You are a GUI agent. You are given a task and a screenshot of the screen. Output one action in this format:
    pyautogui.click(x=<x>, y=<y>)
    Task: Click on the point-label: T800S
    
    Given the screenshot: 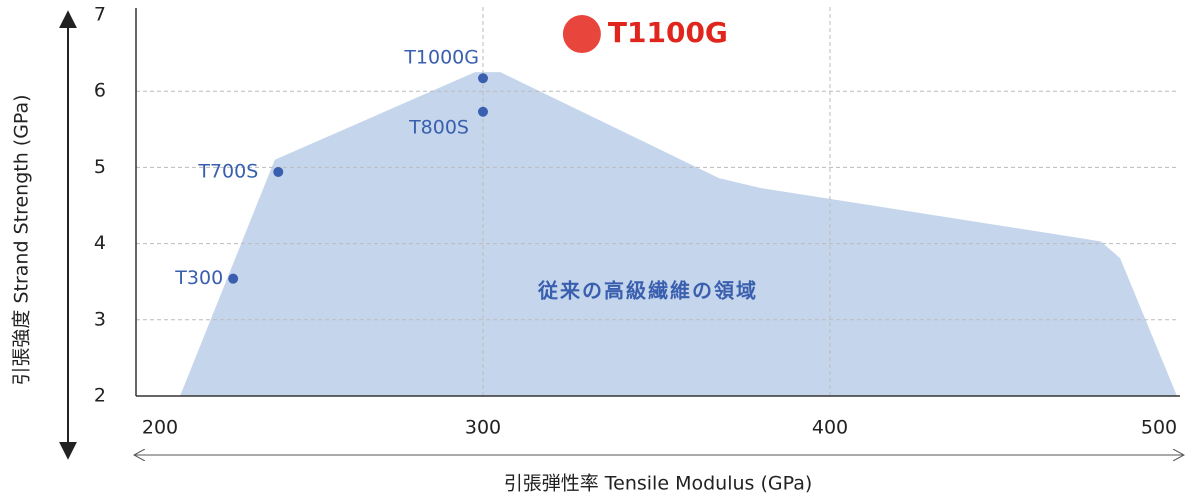 What is the action you would take?
    pyautogui.click(x=438, y=127)
    